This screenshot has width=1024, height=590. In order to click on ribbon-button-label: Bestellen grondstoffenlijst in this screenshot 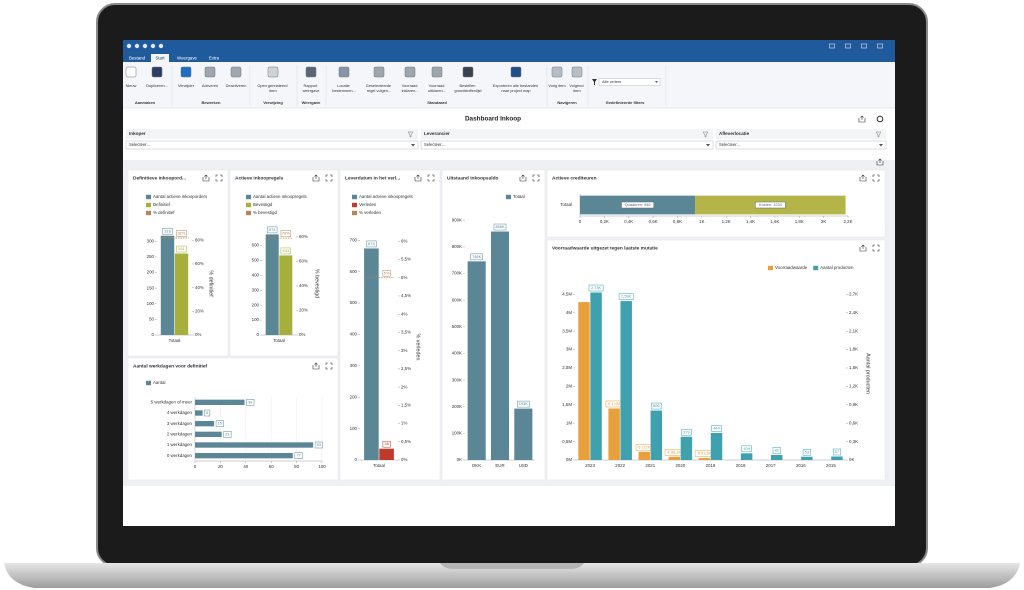, I will do `click(468, 88)`.